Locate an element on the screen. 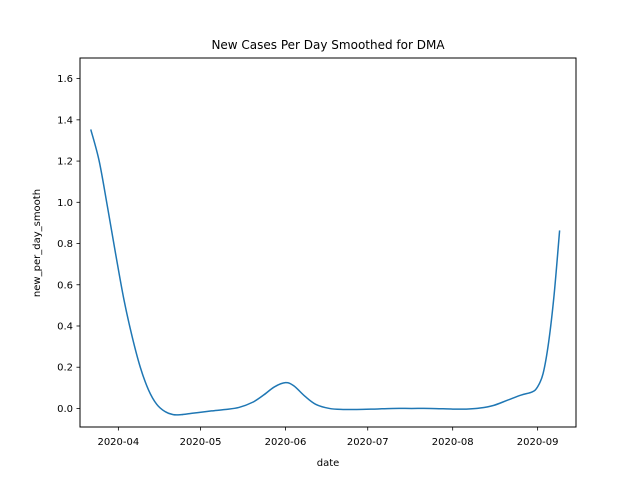 Image resolution: width=640 pixels, height=480 pixels. x-tick-label: 2020-09 is located at coordinates (538, 442).